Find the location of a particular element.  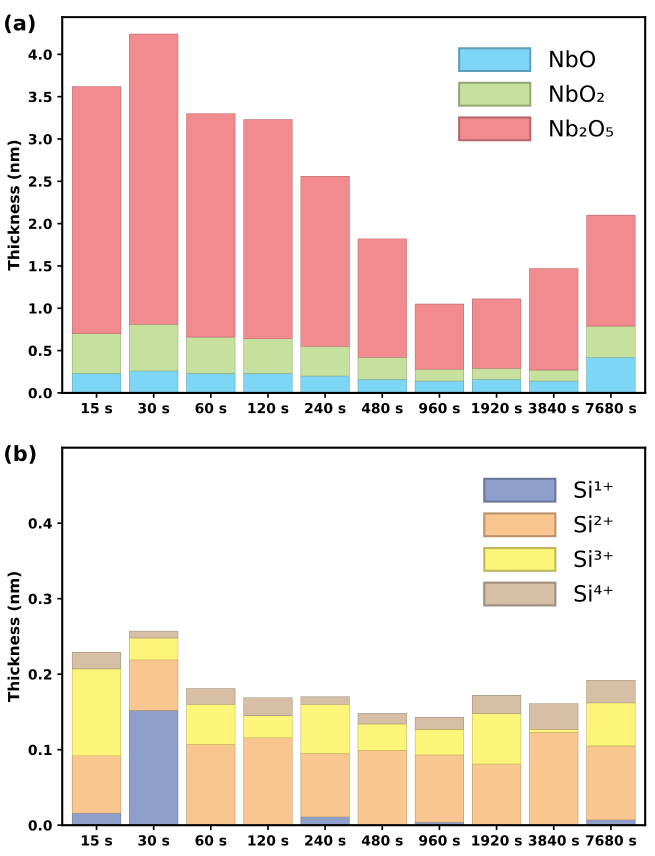

y-tick-label: 0.4 is located at coordinates (40, 523).